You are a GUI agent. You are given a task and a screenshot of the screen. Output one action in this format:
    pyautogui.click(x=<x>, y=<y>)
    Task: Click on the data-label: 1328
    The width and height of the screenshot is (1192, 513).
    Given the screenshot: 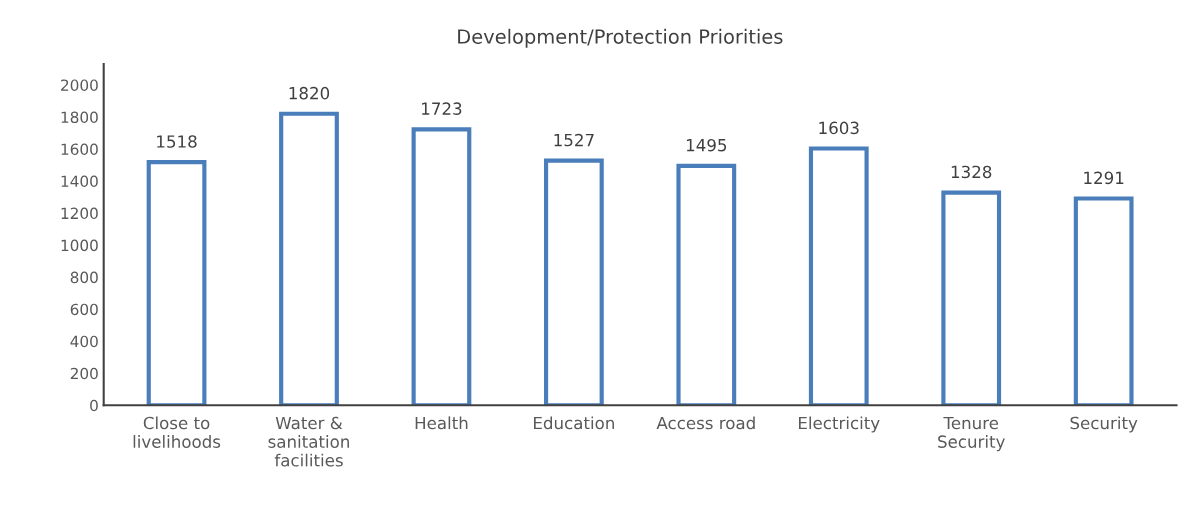 What is the action you would take?
    pyautogui.click(x=971, y=172)
    